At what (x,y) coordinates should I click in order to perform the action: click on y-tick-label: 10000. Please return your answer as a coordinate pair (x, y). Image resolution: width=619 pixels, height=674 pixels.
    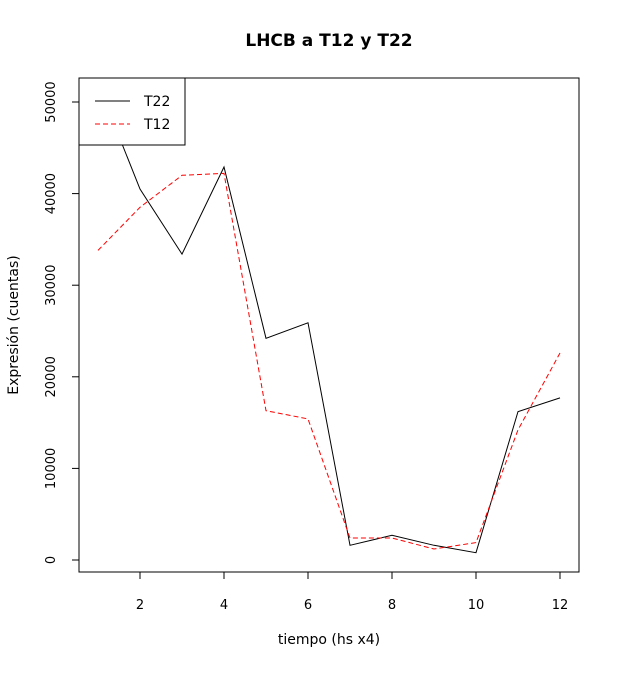
    Looking at the image, I should click on (51, 468).